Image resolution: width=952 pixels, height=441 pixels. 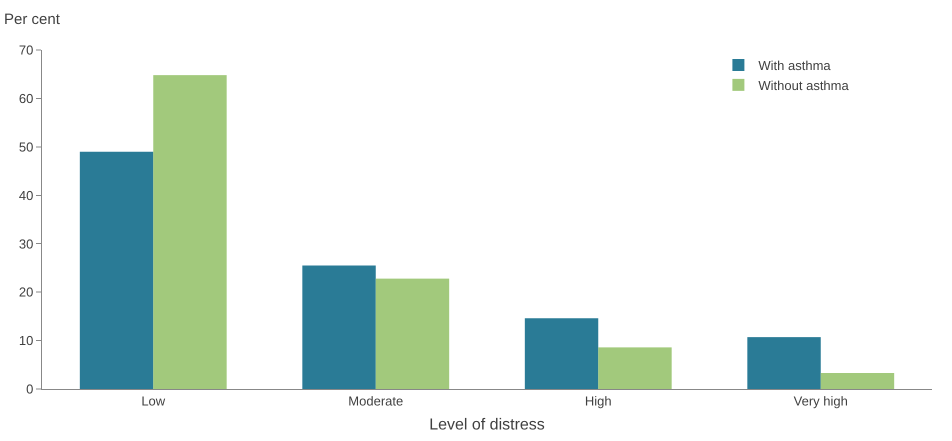 I want to click on x-tick-label: Very high, so click(x=821, y=401).